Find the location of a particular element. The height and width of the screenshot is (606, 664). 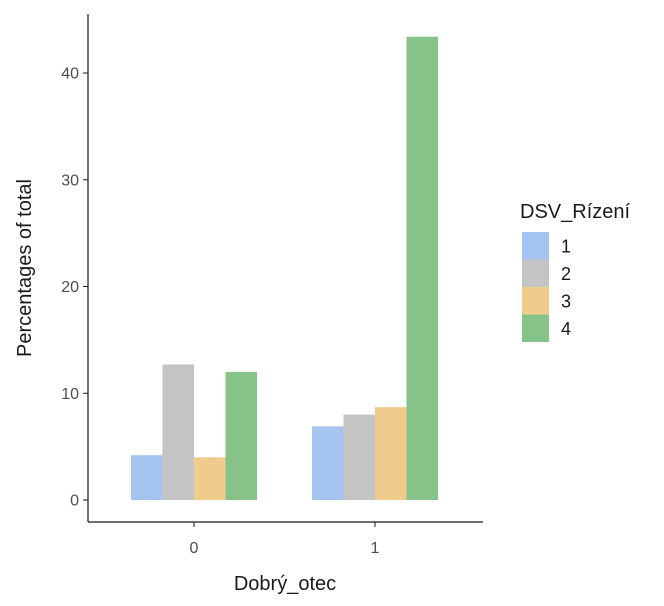

legend-title: DSV_Rízení is located at coordinates (575, 212).